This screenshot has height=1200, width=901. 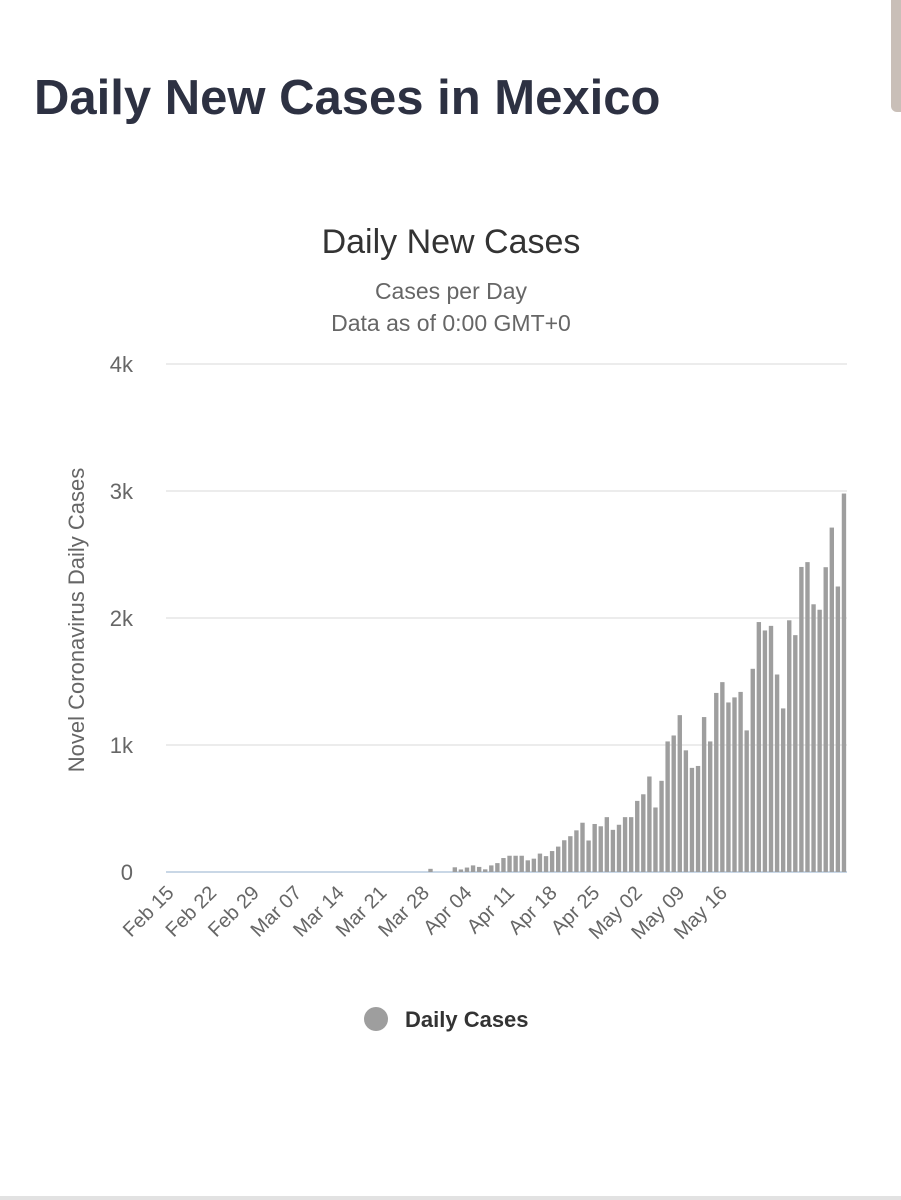 I want to click on y-tick-label: 3k, so click(x=122, y=491).